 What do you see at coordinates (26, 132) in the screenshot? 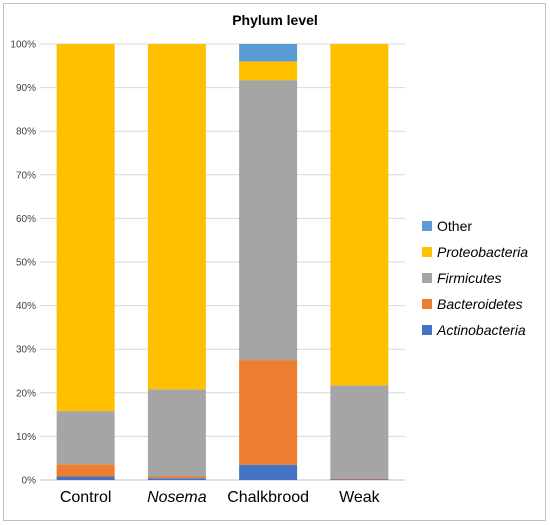
I see `y-tick-label: 80%` at bounding box center [26, 132].